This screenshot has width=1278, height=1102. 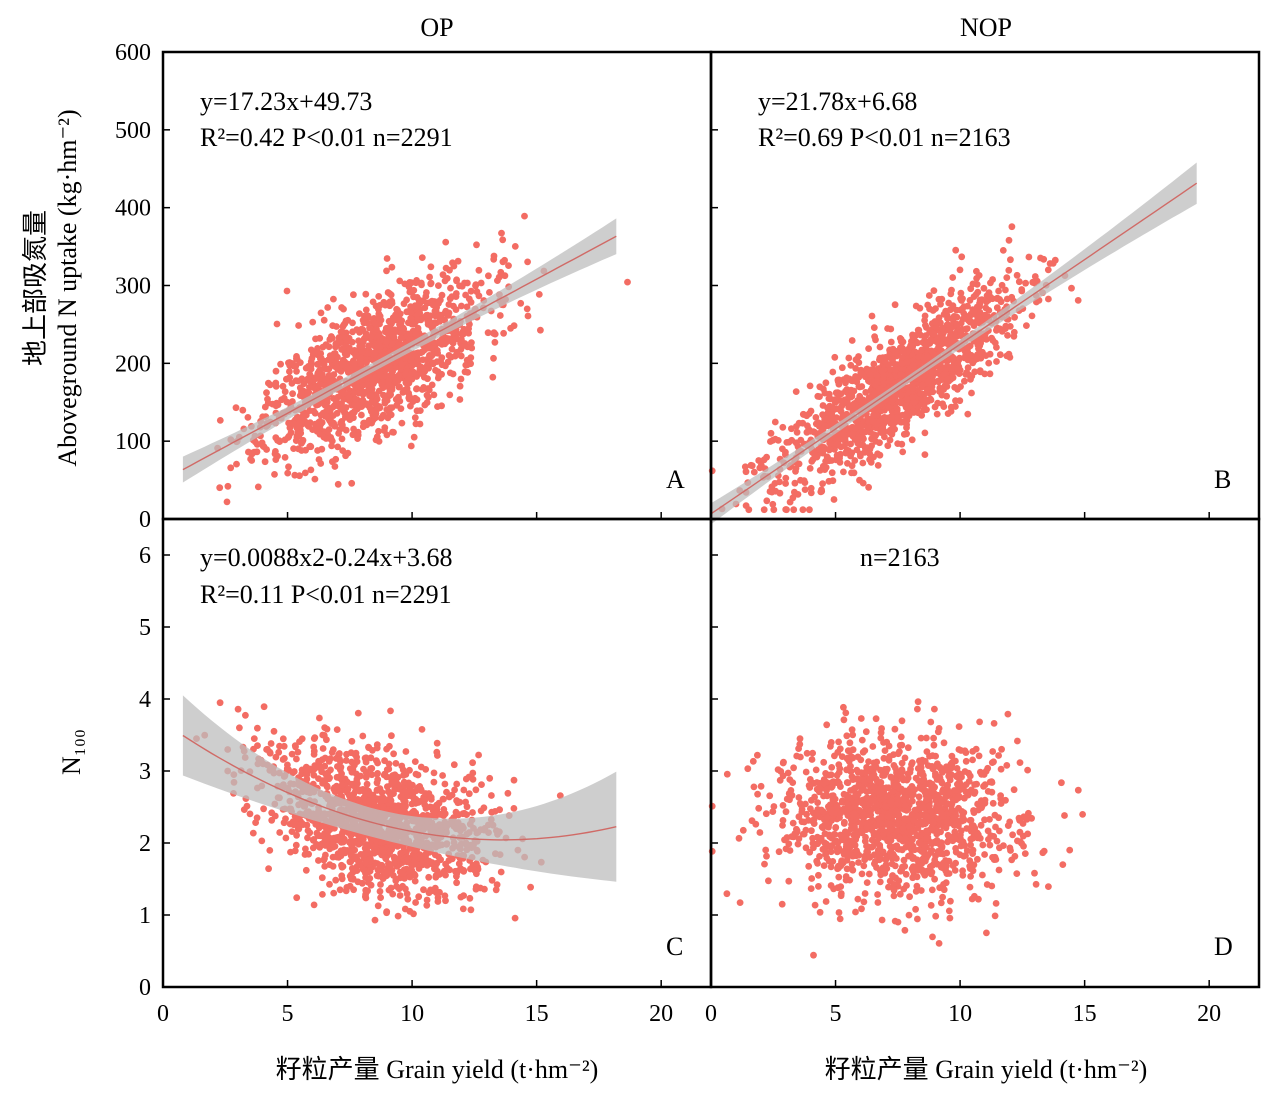 What do you see at coordinates (437, 1069) in the screenshot?
I see `x-axis-title-left: 籽粒产量 Grain yield (t·hm⁻²)` at bounding box center [437, 1069].